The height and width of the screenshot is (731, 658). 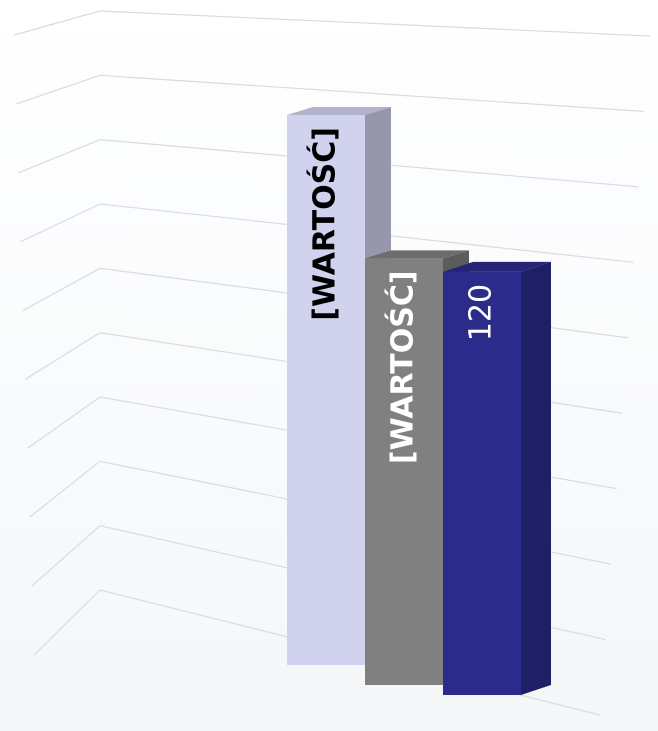 What do you see at coordinates (481, 312) in the screenshot?
I see `bar-data-label-3: 120` at bounding box center [481, 312].